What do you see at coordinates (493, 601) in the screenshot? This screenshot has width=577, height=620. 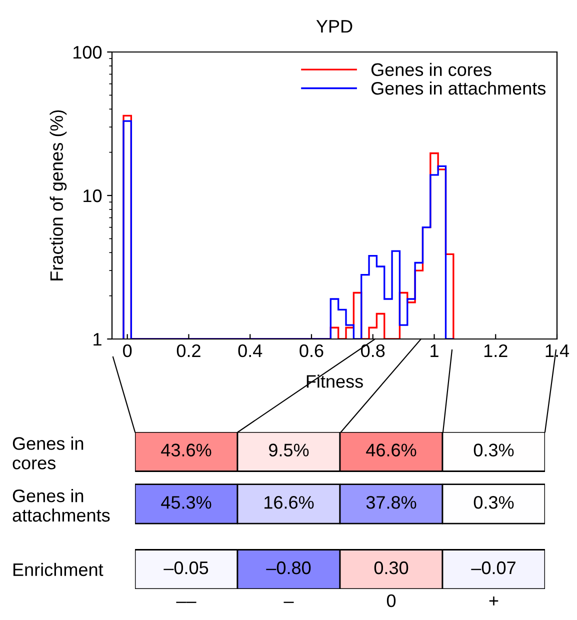 I see `x-tick-label: +` at bounding box center [493, 601].